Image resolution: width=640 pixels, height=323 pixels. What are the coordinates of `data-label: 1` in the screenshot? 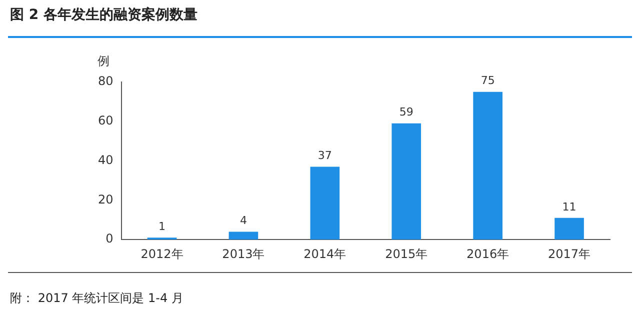 It's located at (162, 226).